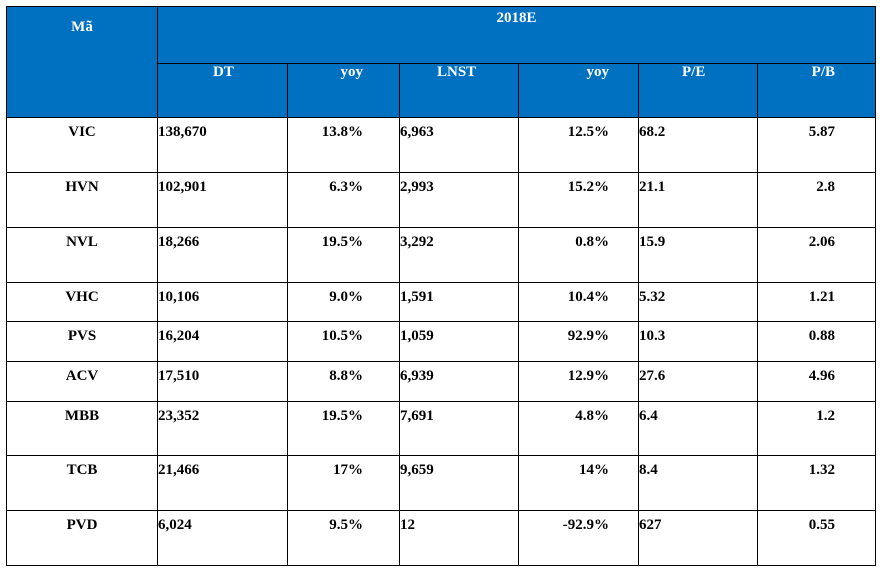 Image resolution: width=880 pixels, height=571 pixels. Describe the element at coordinates (82, 62) in the screenshot. I see `header-ma: Mã` at that location.